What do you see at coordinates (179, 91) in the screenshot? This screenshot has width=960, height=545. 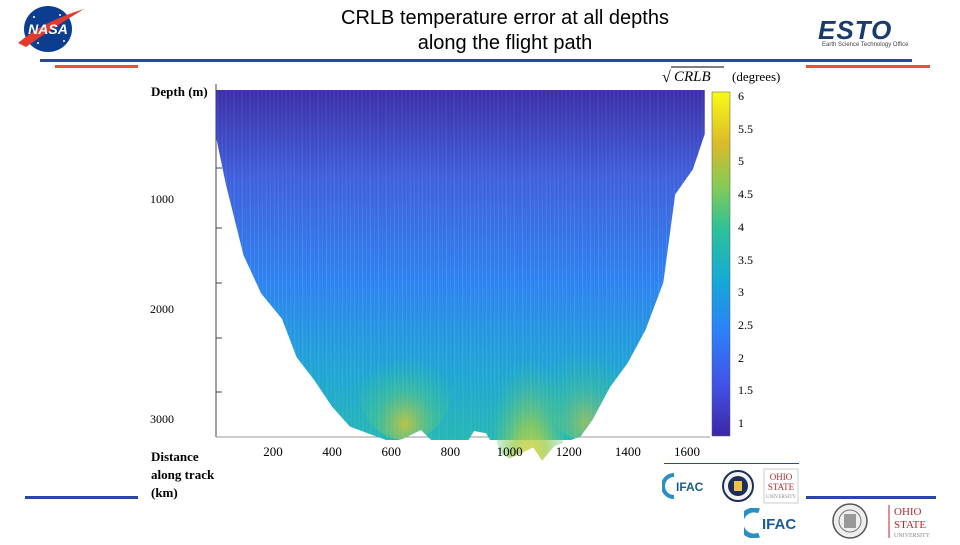 I see `y-axis-label: Depth (m)` at bounding box center [179, 91].